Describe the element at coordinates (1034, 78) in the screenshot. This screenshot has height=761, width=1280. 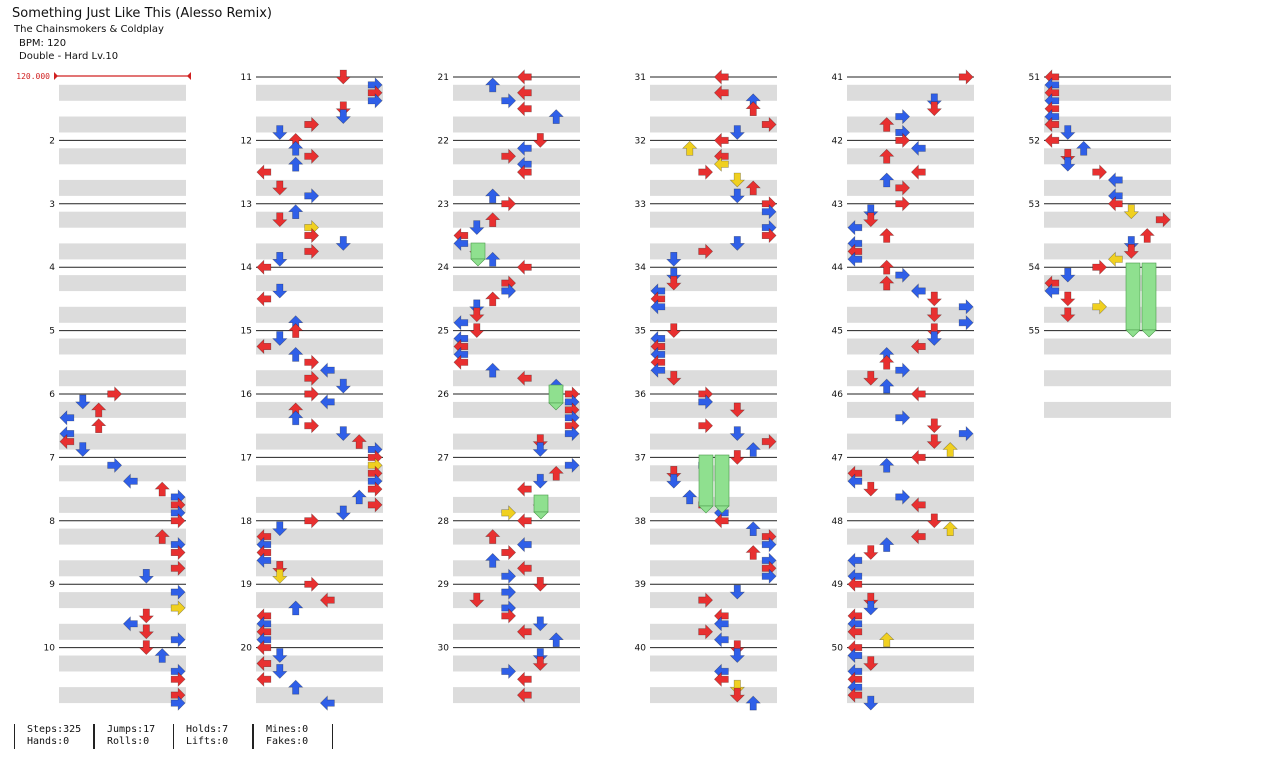
I see `measure-number: 51` at that location.